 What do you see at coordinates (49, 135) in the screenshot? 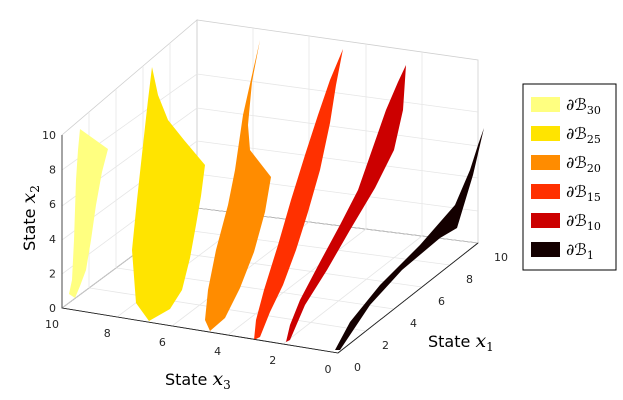
I see `x2-tick-label: 10` at bounding box center [49, 135].